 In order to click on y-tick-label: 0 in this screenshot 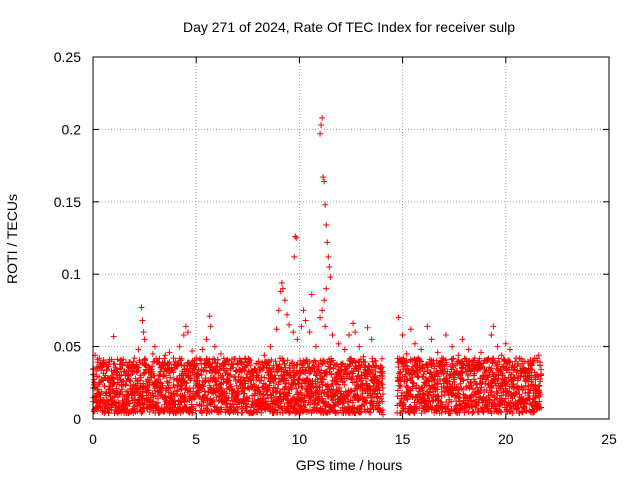, I will do `click(77, 419)`.